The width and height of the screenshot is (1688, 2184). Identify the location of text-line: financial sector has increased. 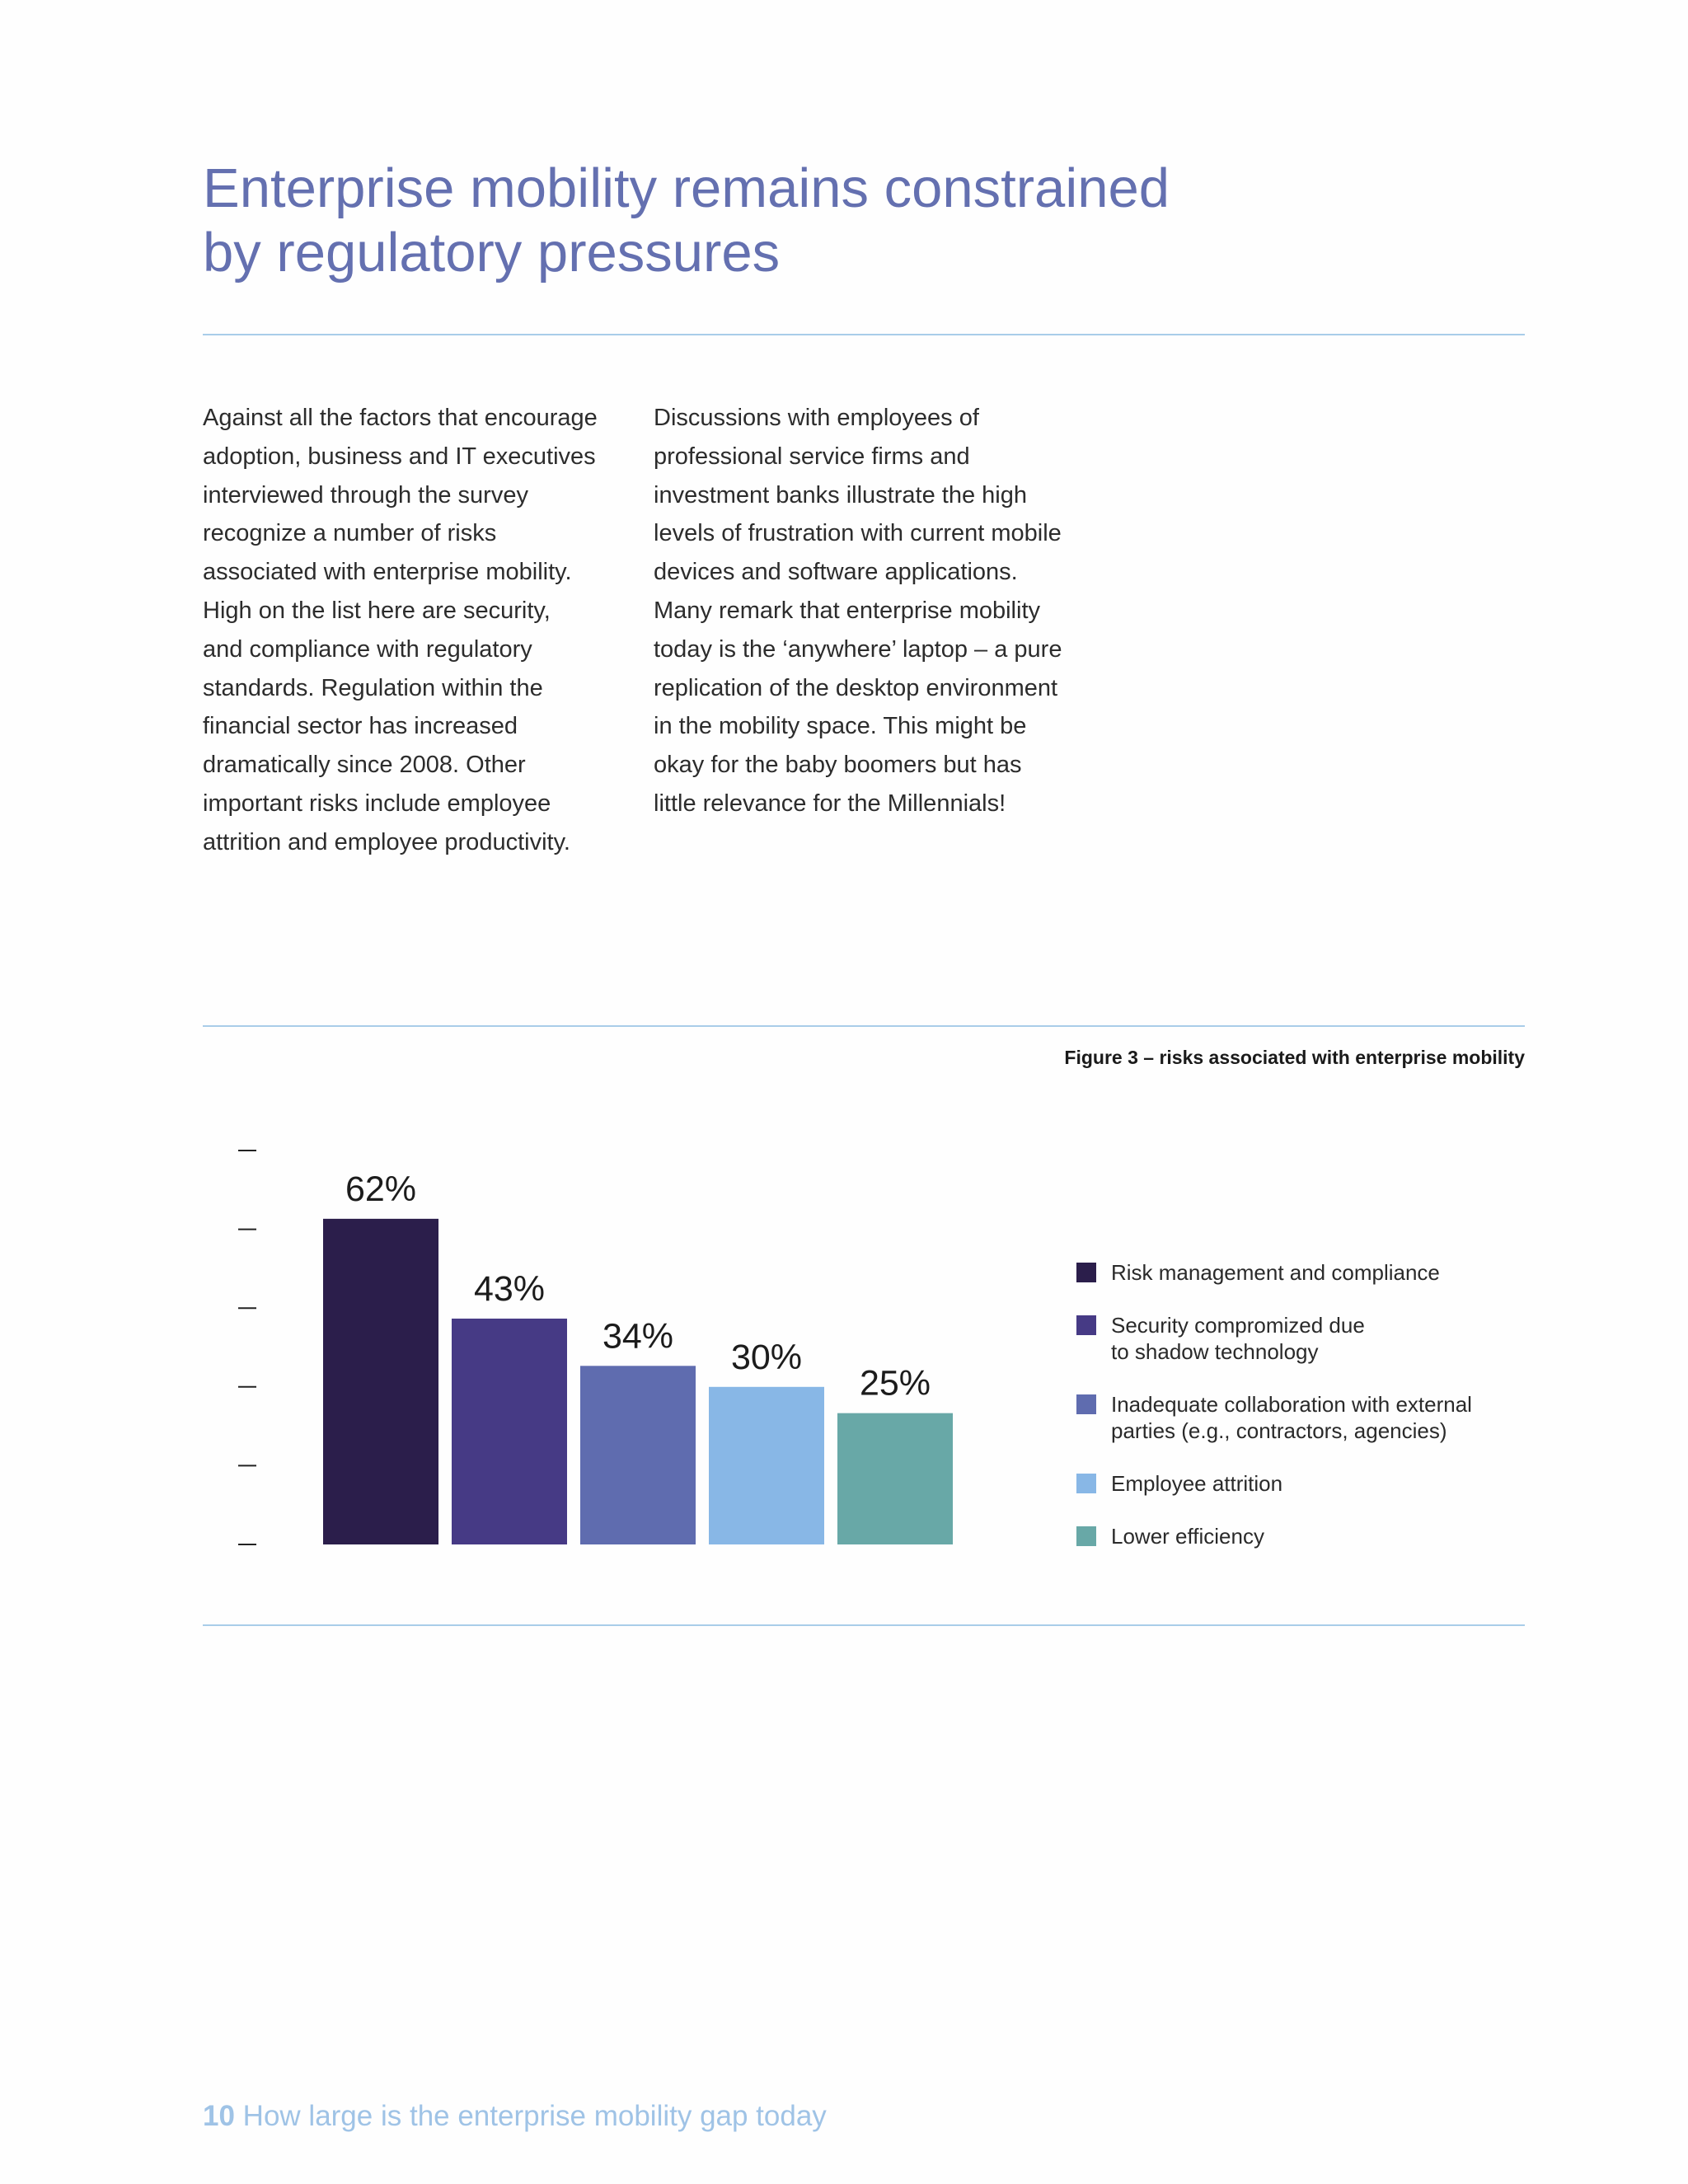
(361, 726).